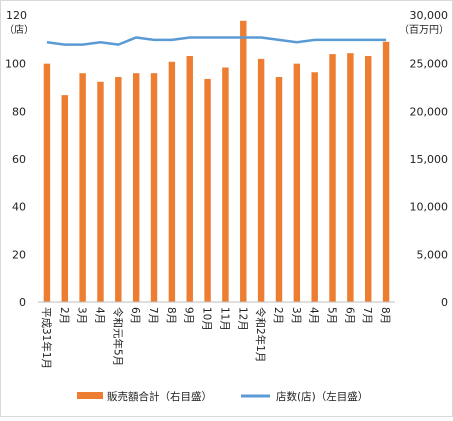 Image resolution: width=453 pixels, height=421 pixels. Describe the element at coordinates (429, 159) in the screenshot. I see `right-tick-label: 15,000` at that location.